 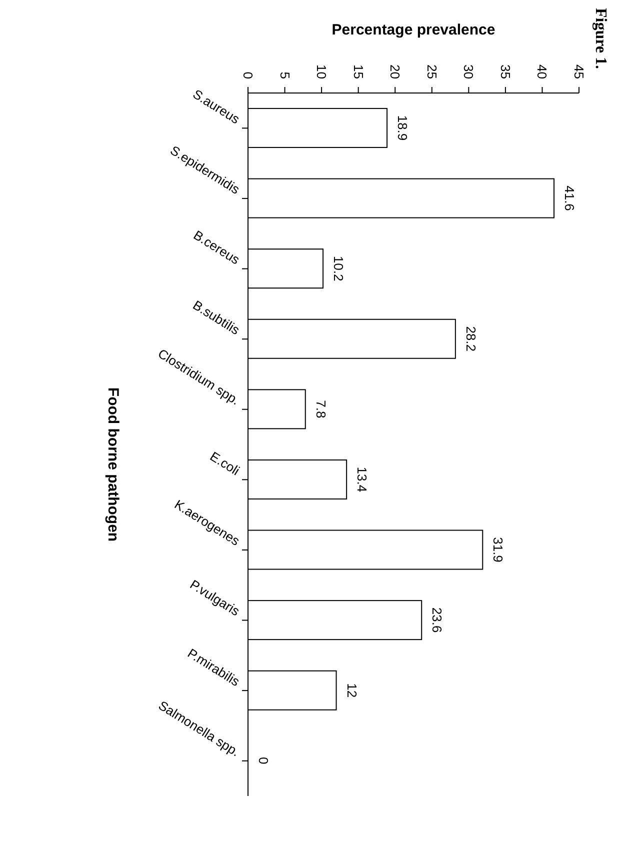 What do you see at coordinates (338, 269) in the screenshot?
I see `data-label: 10.2` at bounding box center [338, 269].